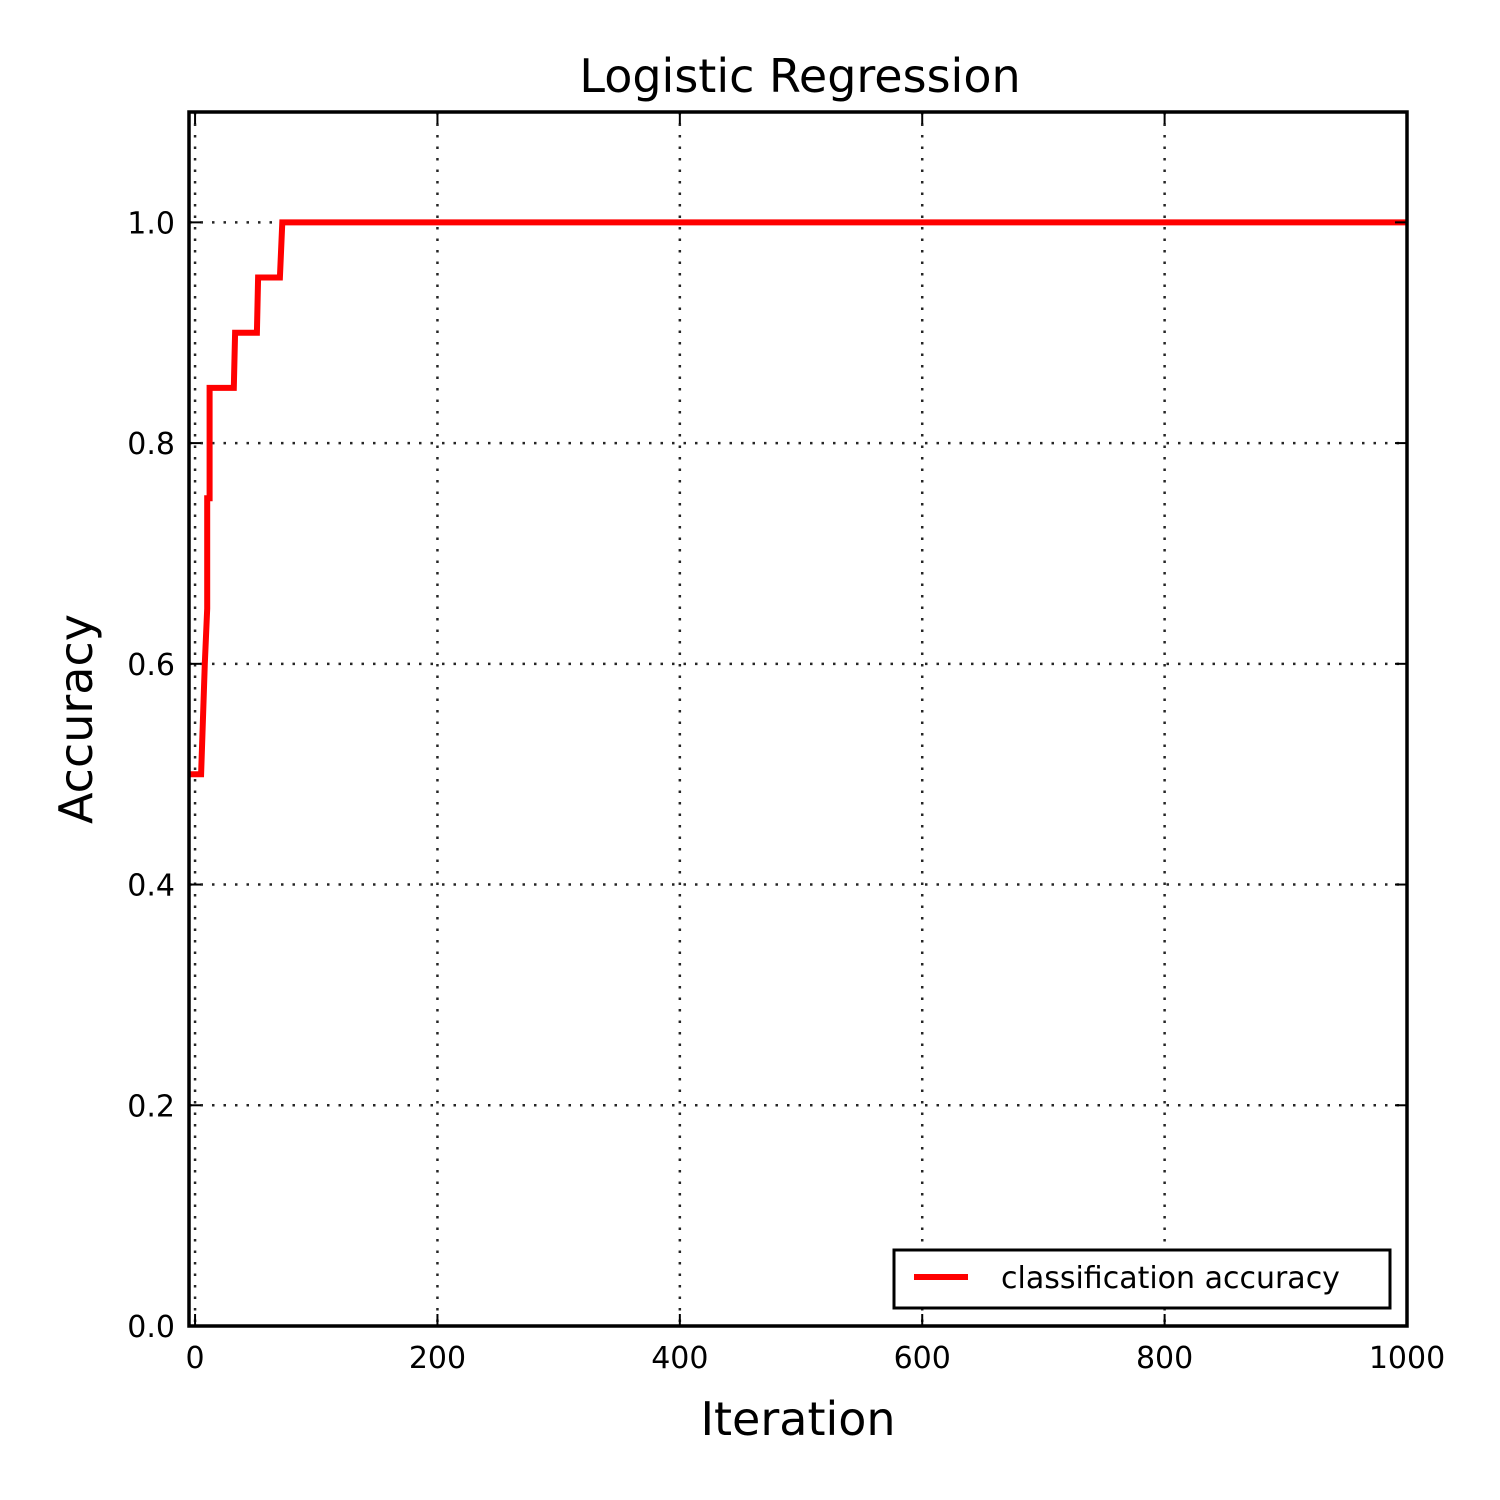 The height and width of the screenshot is (1500, 1500). I want to click on legend-box, so click(1142, 1279).